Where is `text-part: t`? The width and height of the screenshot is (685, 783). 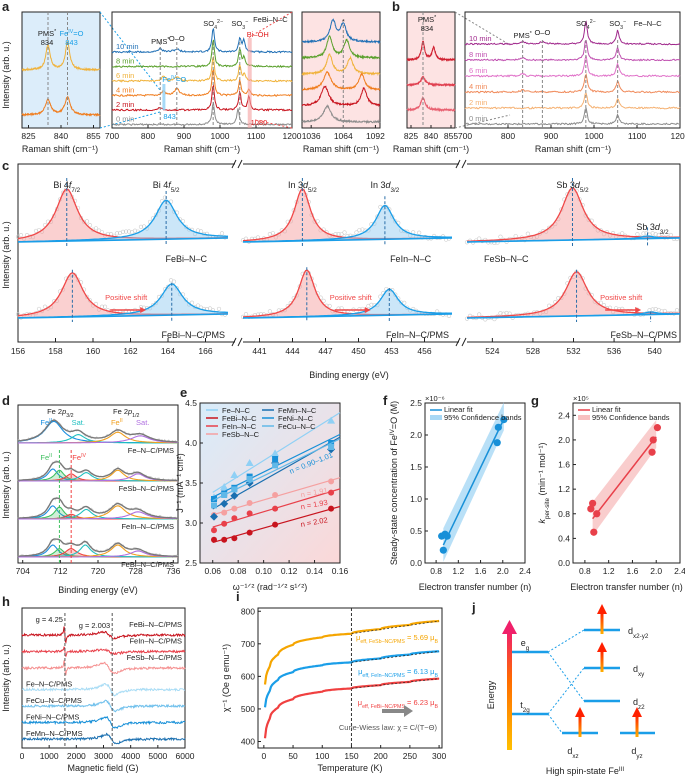
text-part: t is located at coordinates (521, 705).